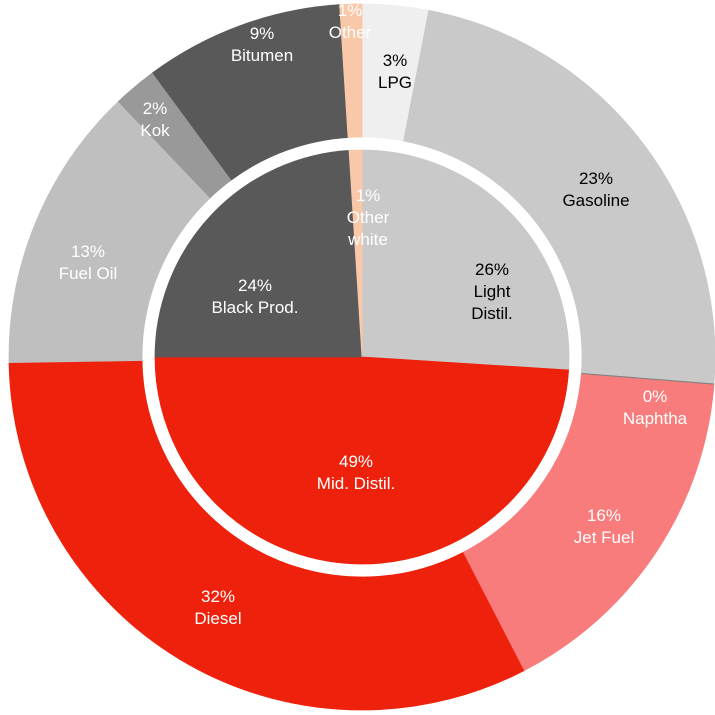 The width and height of the screenshot is (715, 715). I want to click on category-label: Other, so click(350, 32).